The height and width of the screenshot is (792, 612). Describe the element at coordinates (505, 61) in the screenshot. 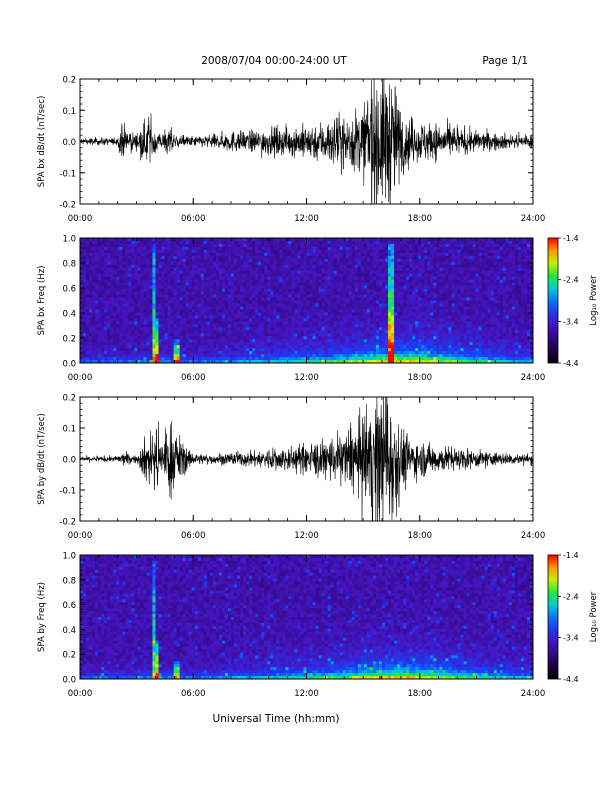

I see `page-number: Page 1/1` at that location.